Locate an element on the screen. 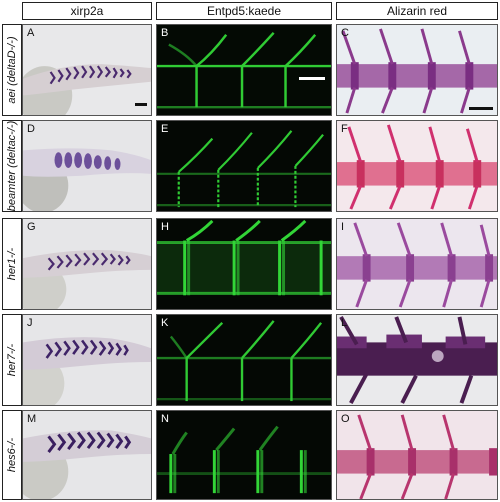 This screenshot has height=502, width=500. panel-J-xirp2a: J is located at coordinates (87, 360).